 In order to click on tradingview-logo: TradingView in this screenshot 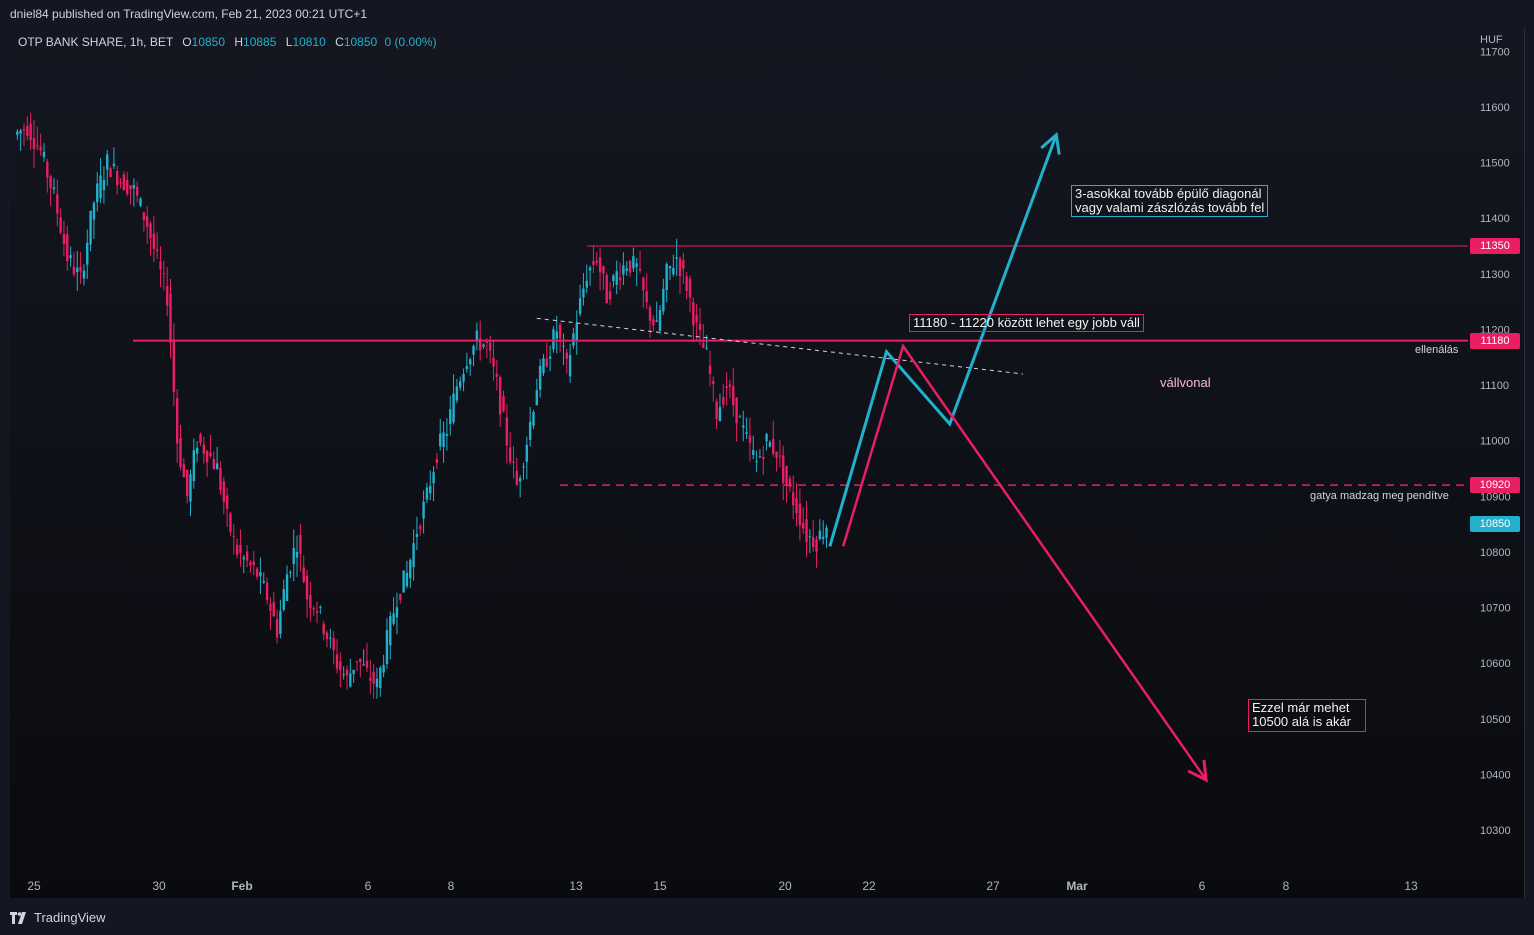, I will do `click(58, 917)`.